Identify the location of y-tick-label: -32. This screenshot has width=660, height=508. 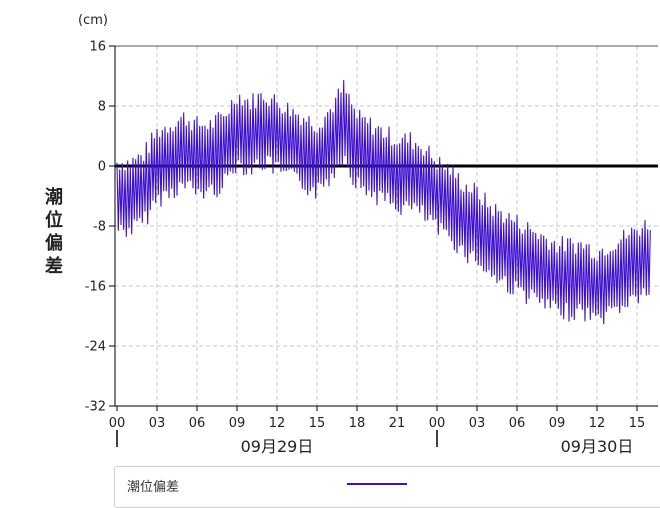
(95, 407).